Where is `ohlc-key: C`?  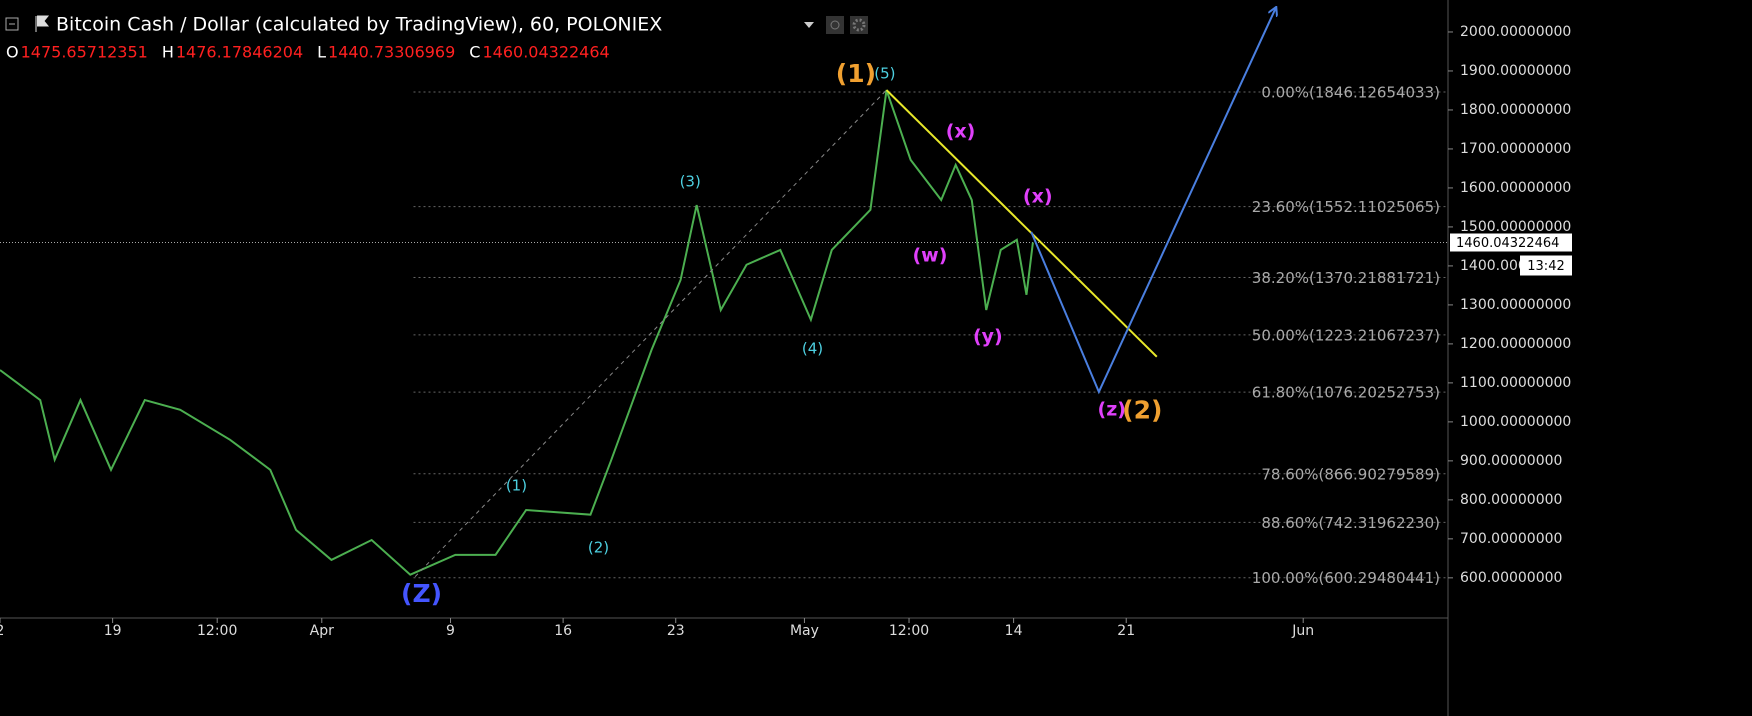 ohlc-key: C is located at coordinates (474, 52).